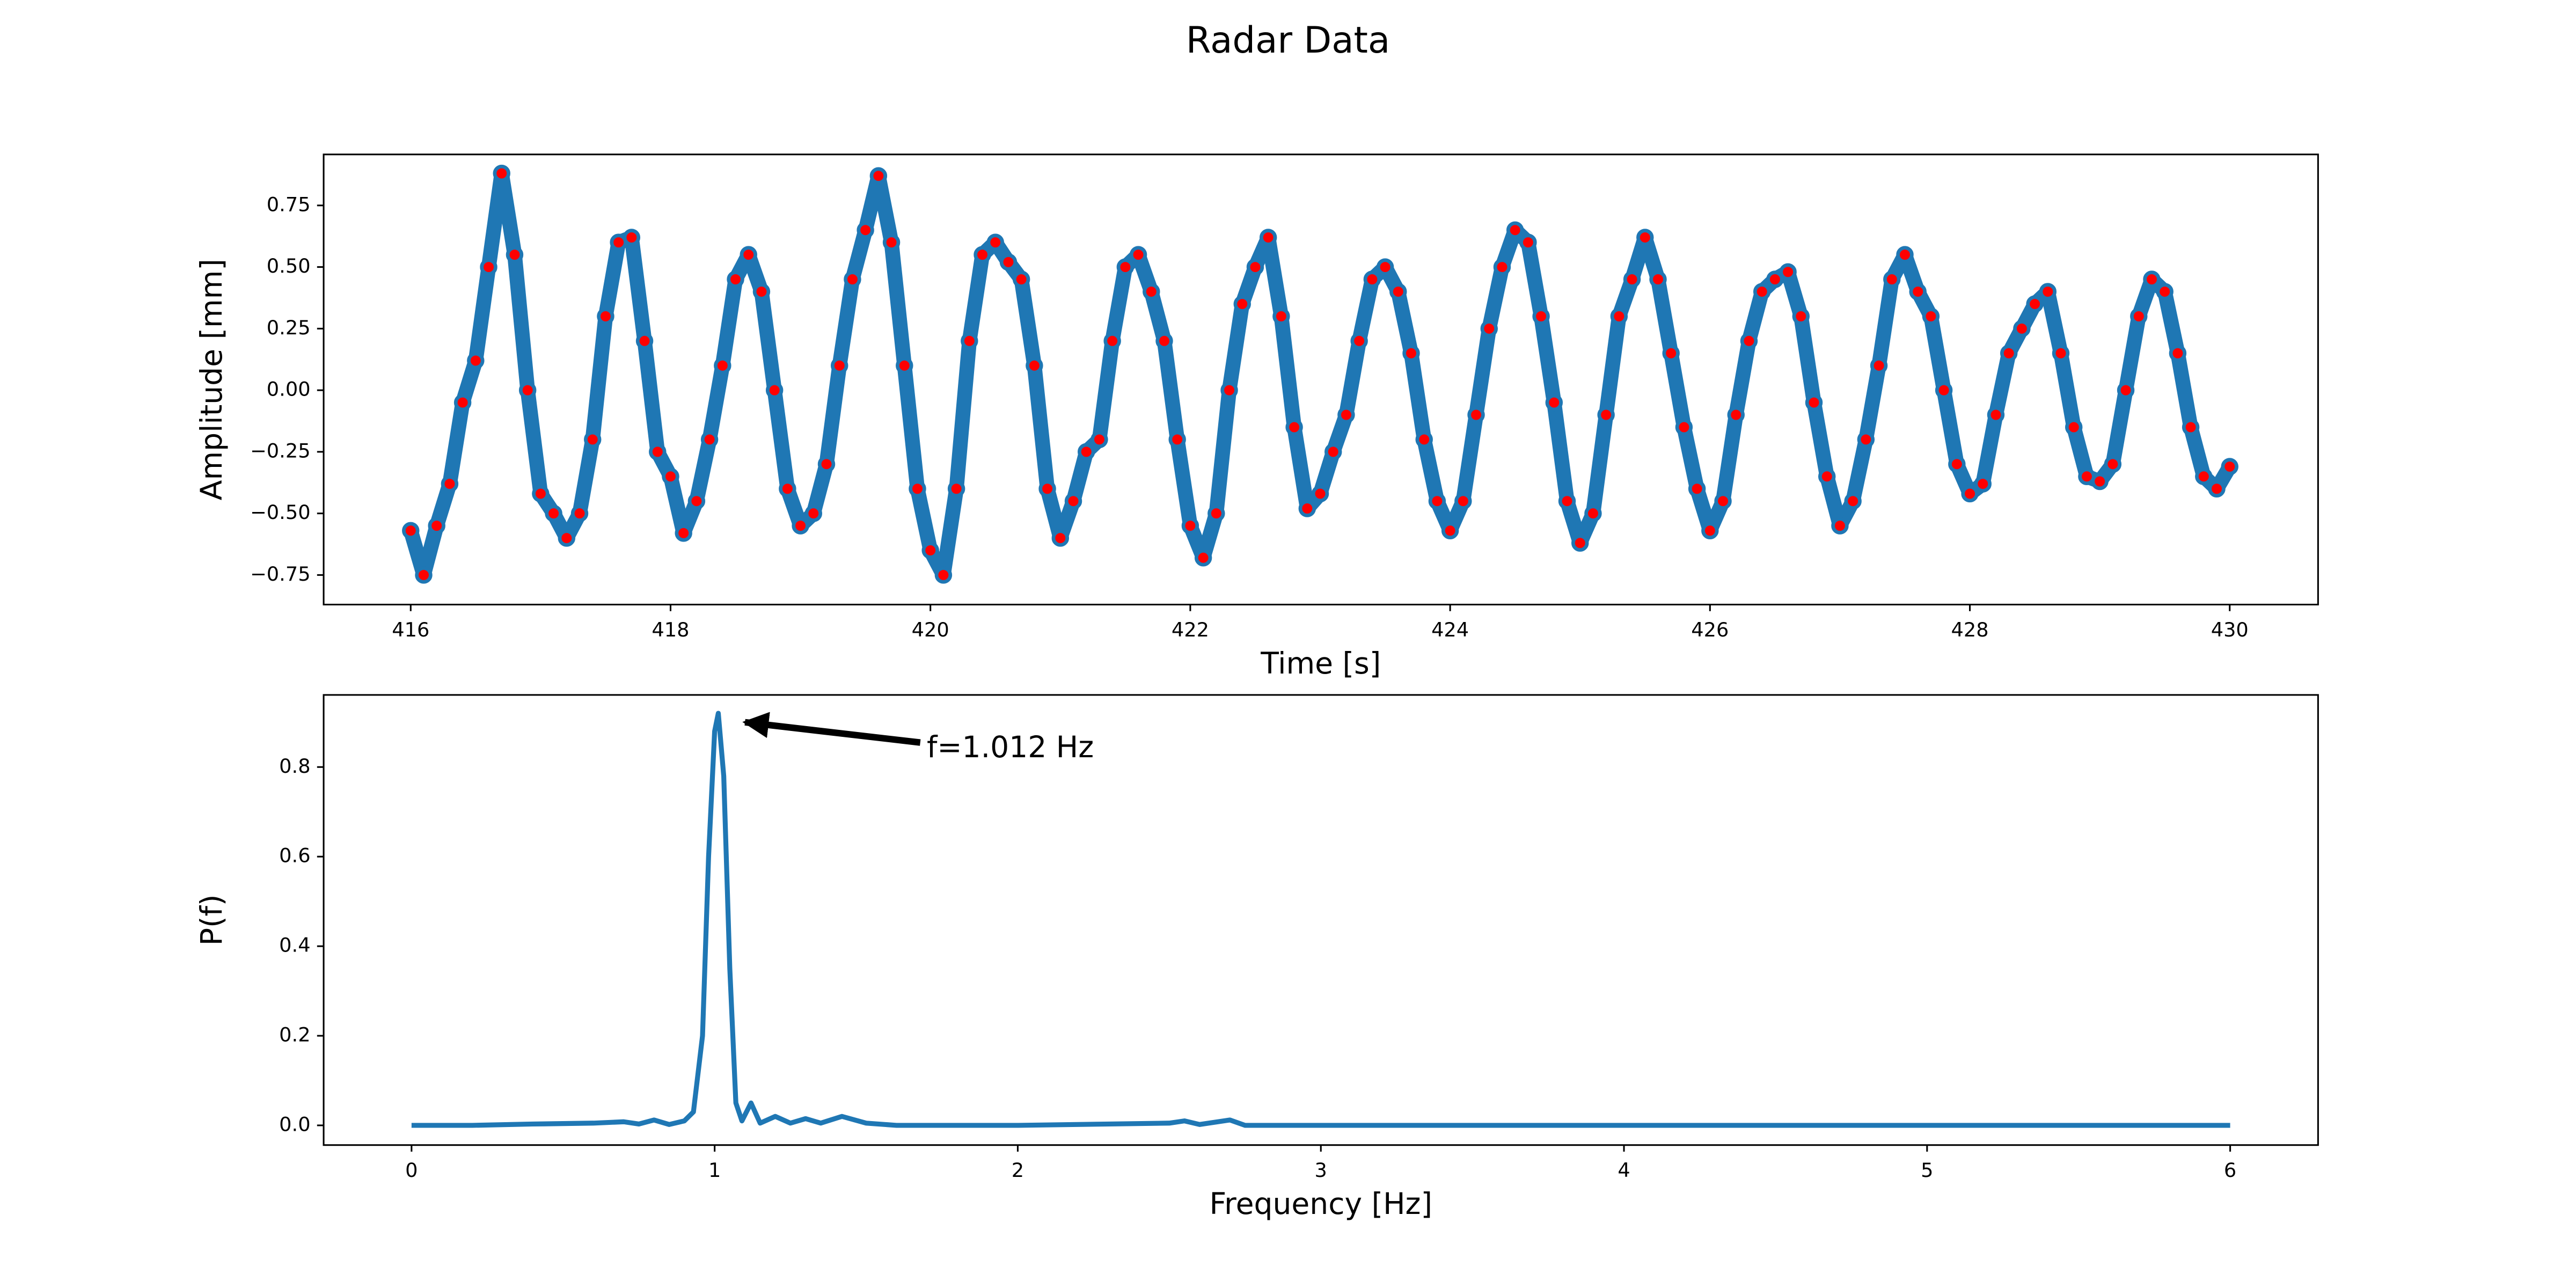  What do you see at coordinates (289, 204) in the screenshot?
I see `y-tick-label: 0.75` at bounding box center [289, 204].